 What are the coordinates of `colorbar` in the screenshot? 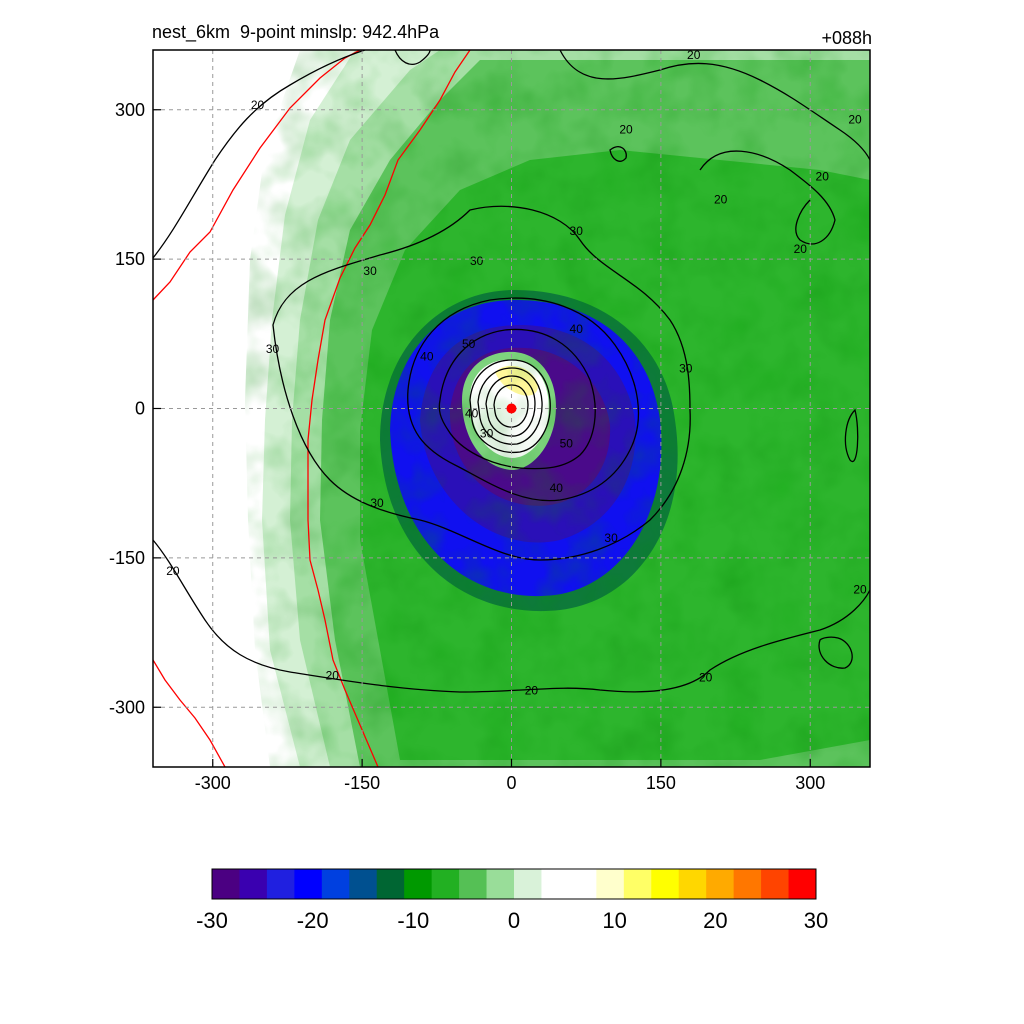 It's located at (514, 884).